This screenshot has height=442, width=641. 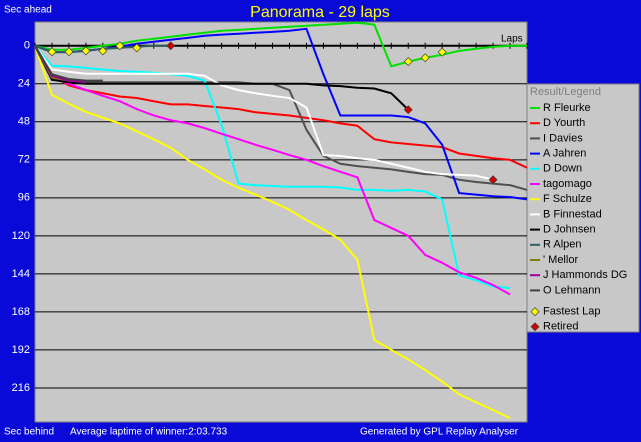 What do you see at coordinates (569, 230) in the screenshot?
I see `legend-label: D Johnsen` at bounding box center [569, 230].